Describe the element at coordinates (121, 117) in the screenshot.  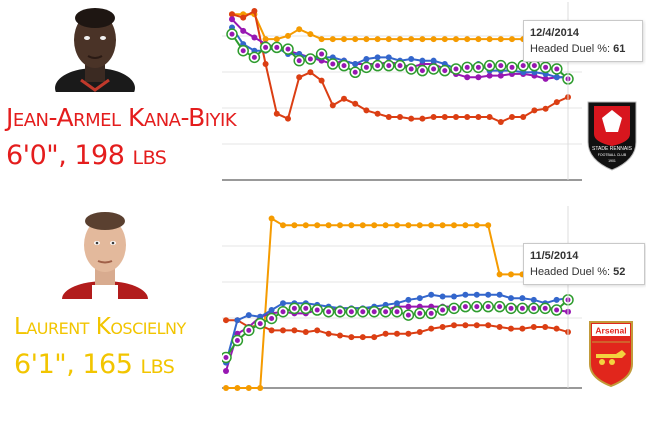
I see `player-name-kana-biyik: Jean-Armel Kana-Biyik` at that location.